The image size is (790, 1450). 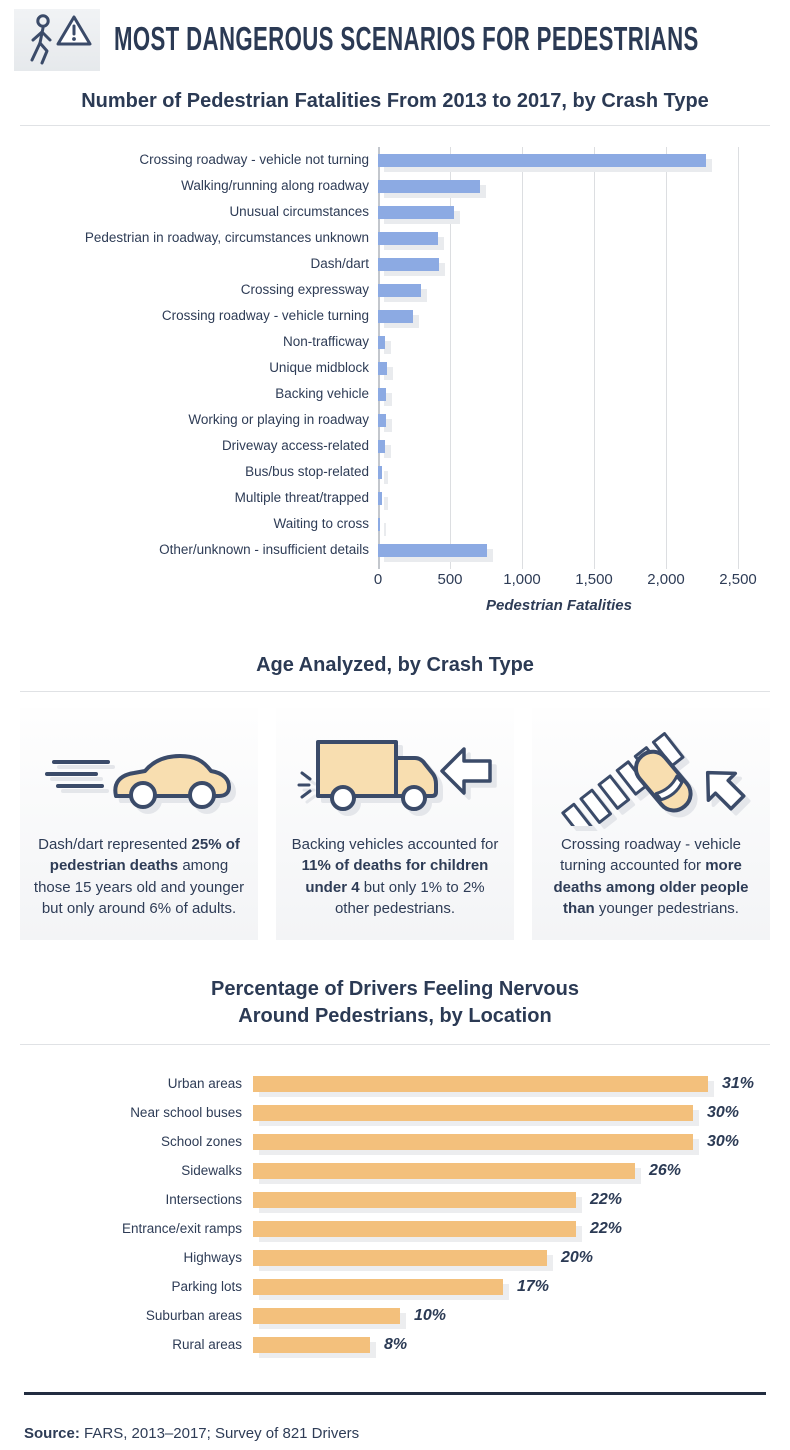 I want to click on age-section-title: Age Analyzed, by Crash Type, so click(x=395, y=665).